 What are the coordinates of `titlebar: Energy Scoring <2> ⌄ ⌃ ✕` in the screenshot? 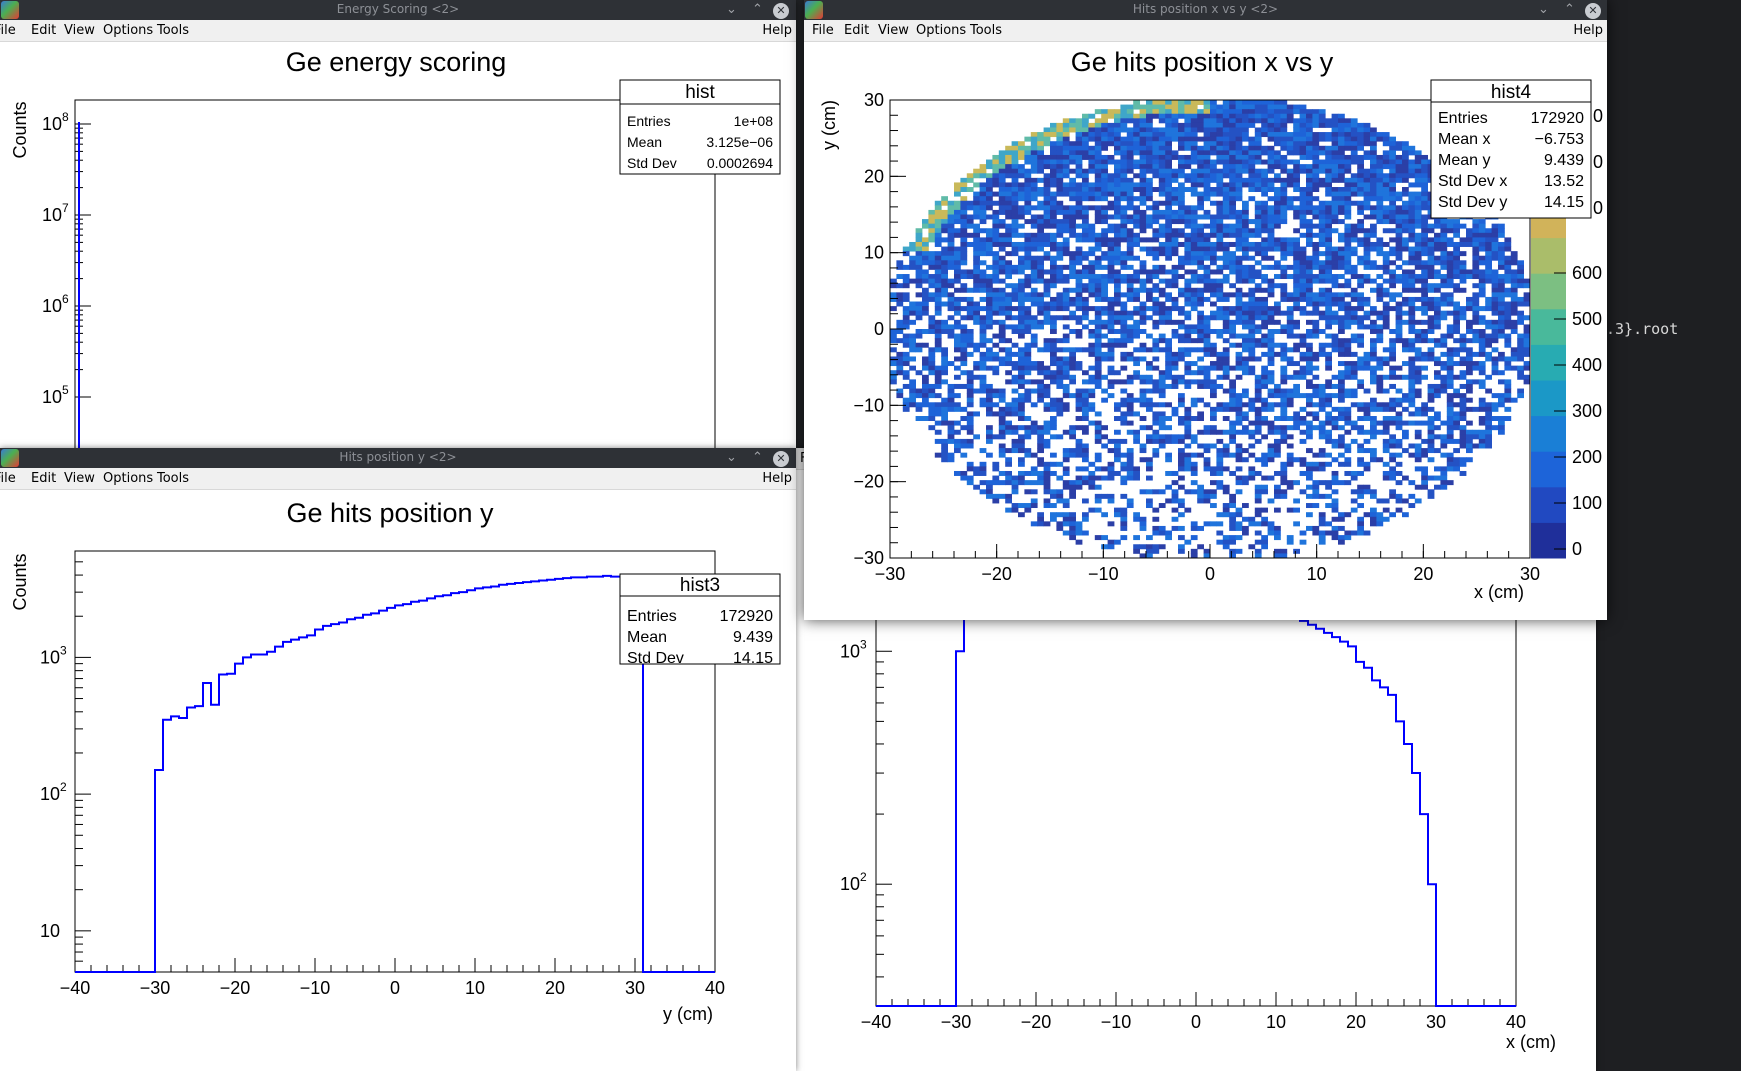 It's located at (398, 10).